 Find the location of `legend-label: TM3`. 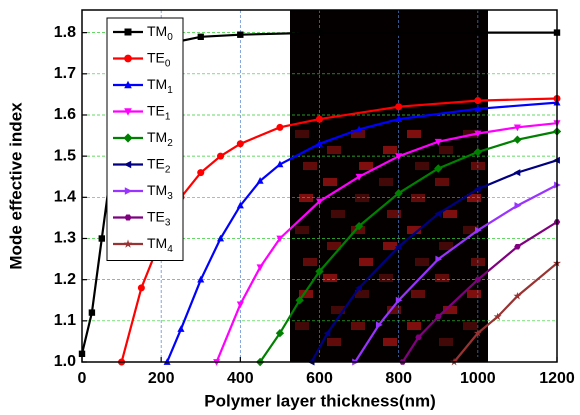

legend-label: TM3 is located at coordinates (160, 192).